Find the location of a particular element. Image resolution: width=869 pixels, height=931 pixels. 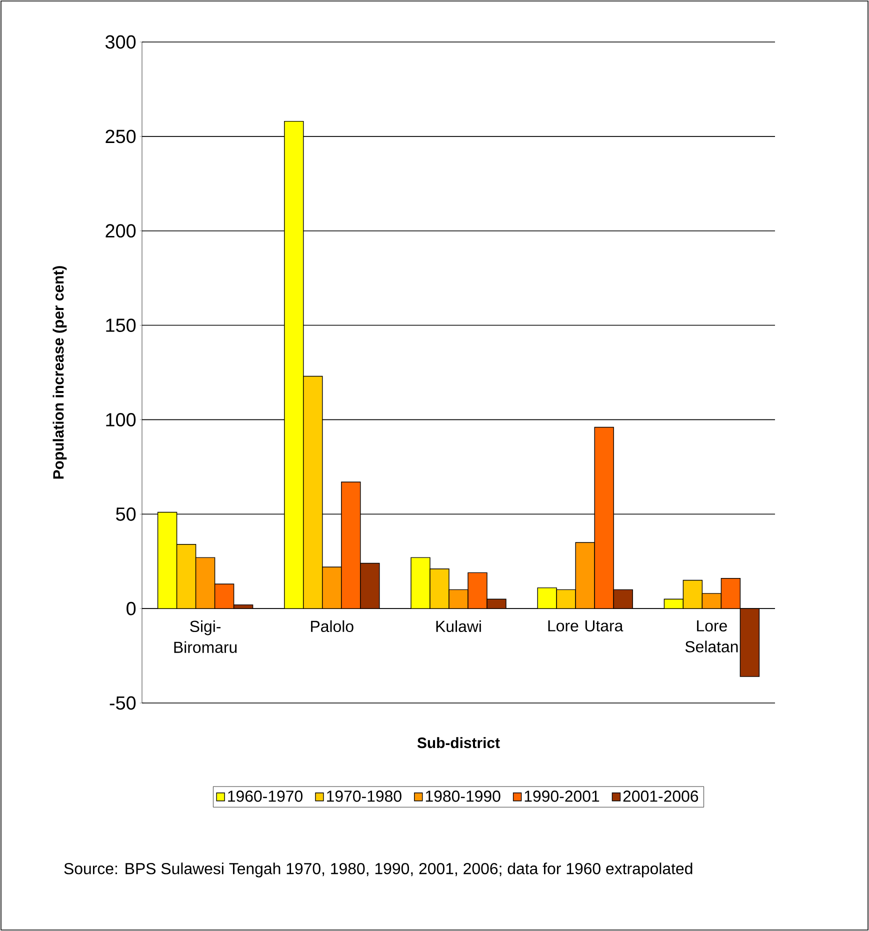

legend-label: 1990-2001 is located at coordinates (562, 796).